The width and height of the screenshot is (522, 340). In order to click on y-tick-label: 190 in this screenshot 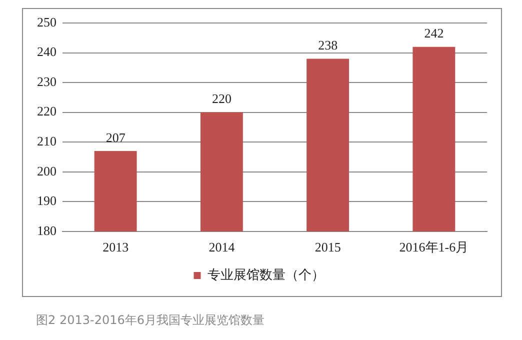, I will do `click(46, 200)`.